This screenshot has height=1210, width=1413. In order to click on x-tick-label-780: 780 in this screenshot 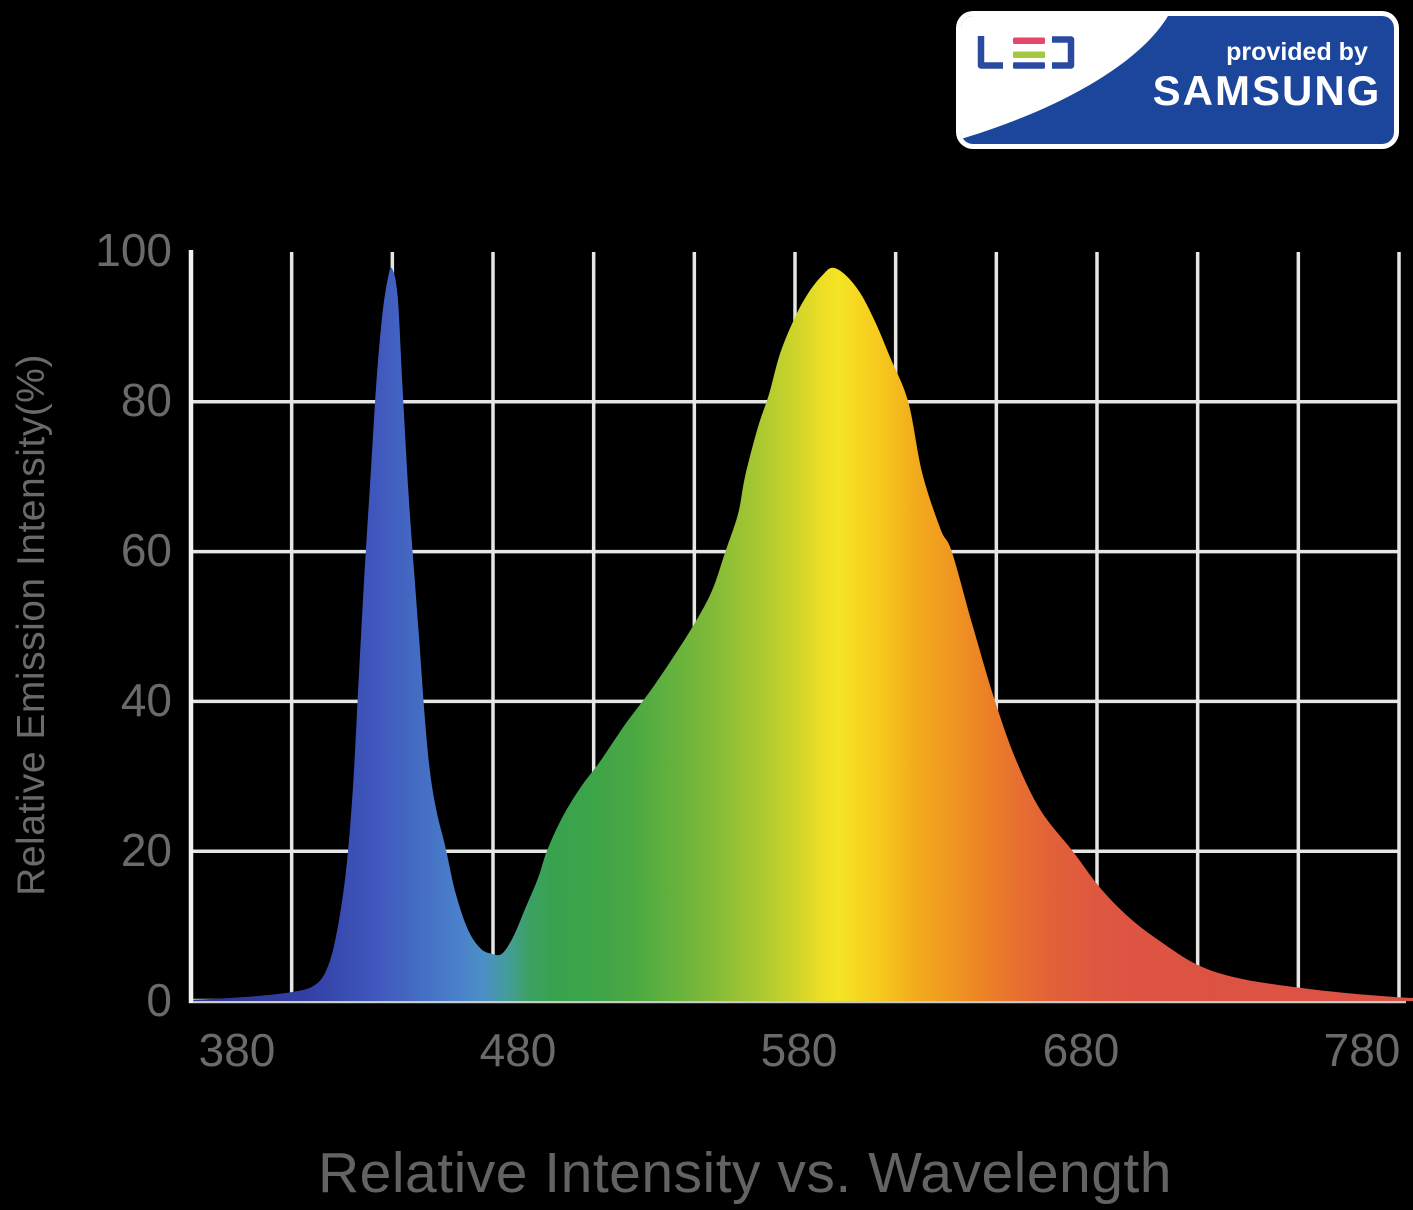, I will do `click(1362, 1050)`.